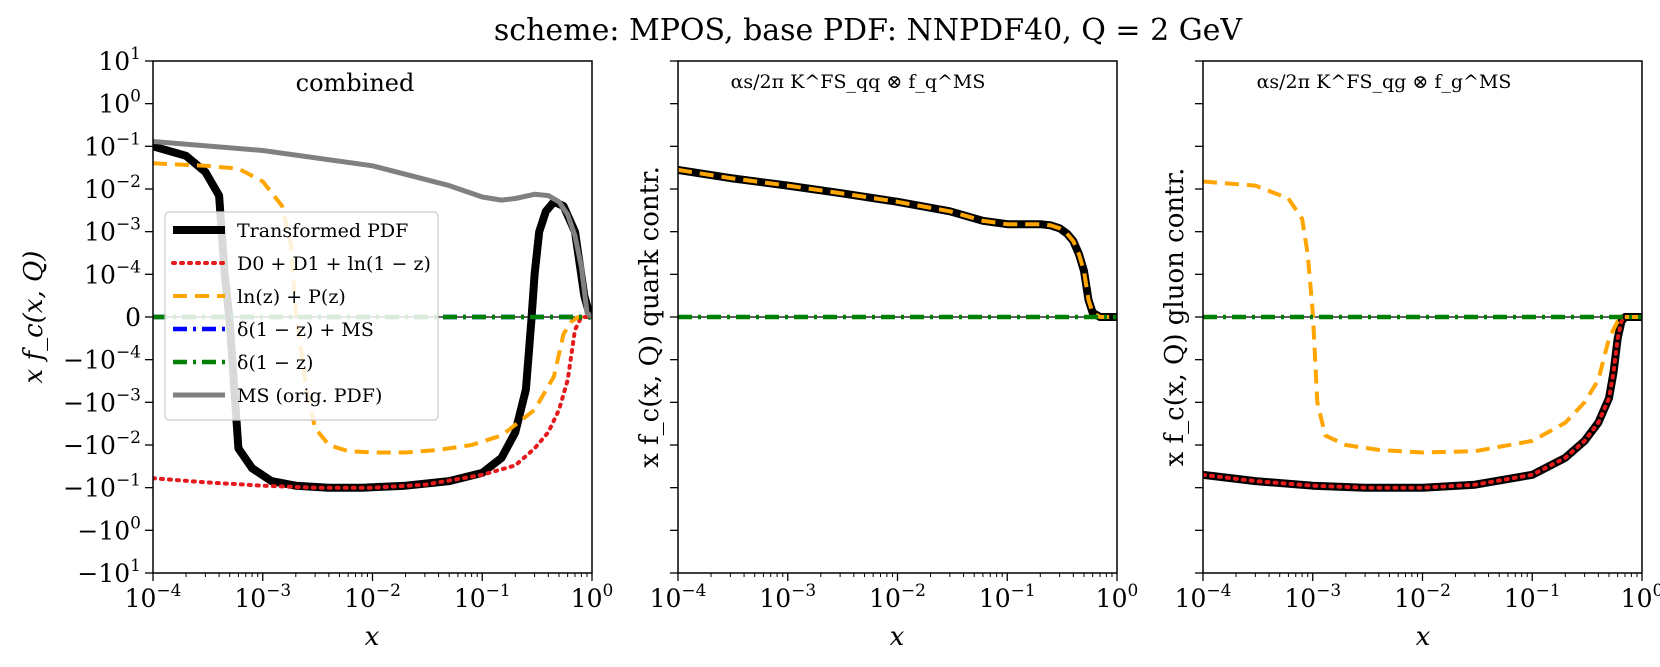 This screenshot has width=1660, height=667. Describe the element at coordinates (102, 359) in the screenshot. I see `y-tick-label: −10−4` at that location.